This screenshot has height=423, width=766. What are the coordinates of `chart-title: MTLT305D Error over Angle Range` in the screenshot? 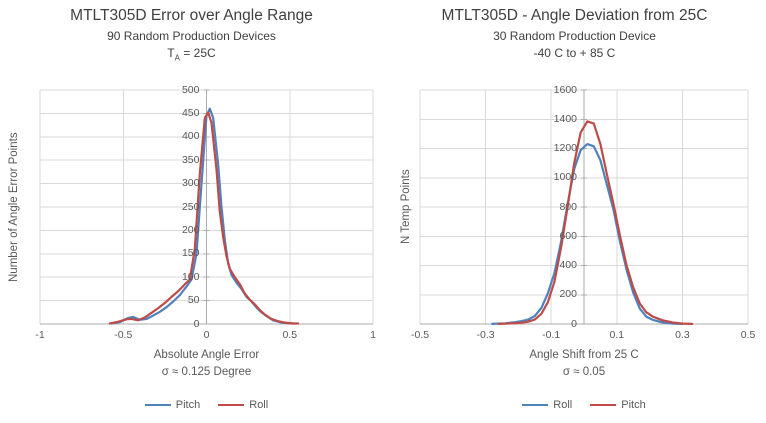 It's located at (191, 15).